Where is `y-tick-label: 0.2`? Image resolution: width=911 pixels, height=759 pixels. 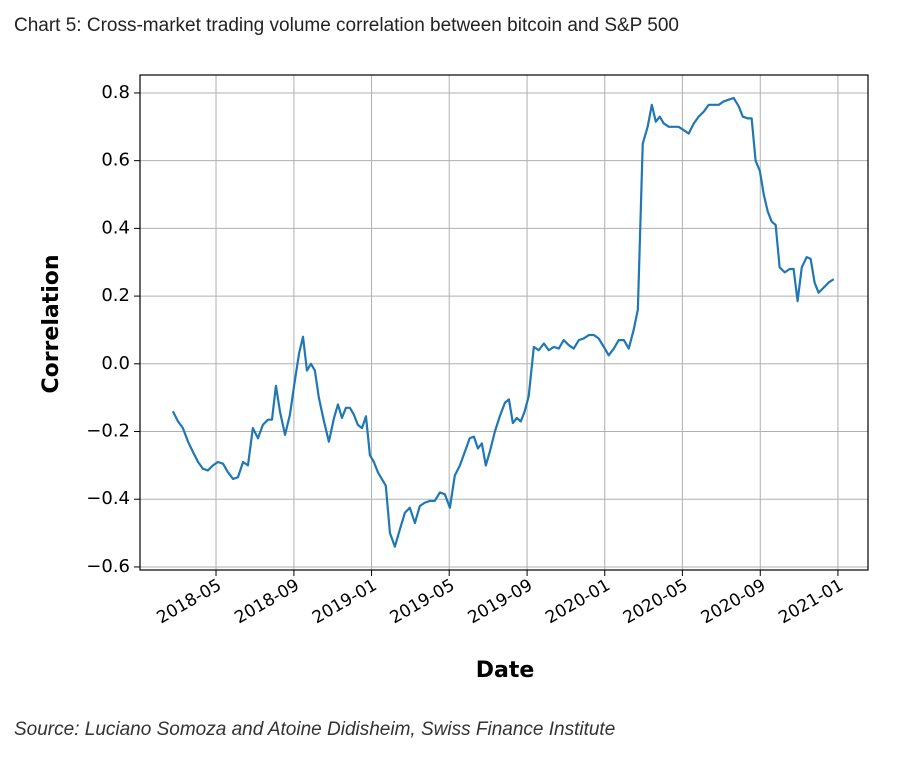 y-tick-label: 0.2 is located at coordinates (115, 295).